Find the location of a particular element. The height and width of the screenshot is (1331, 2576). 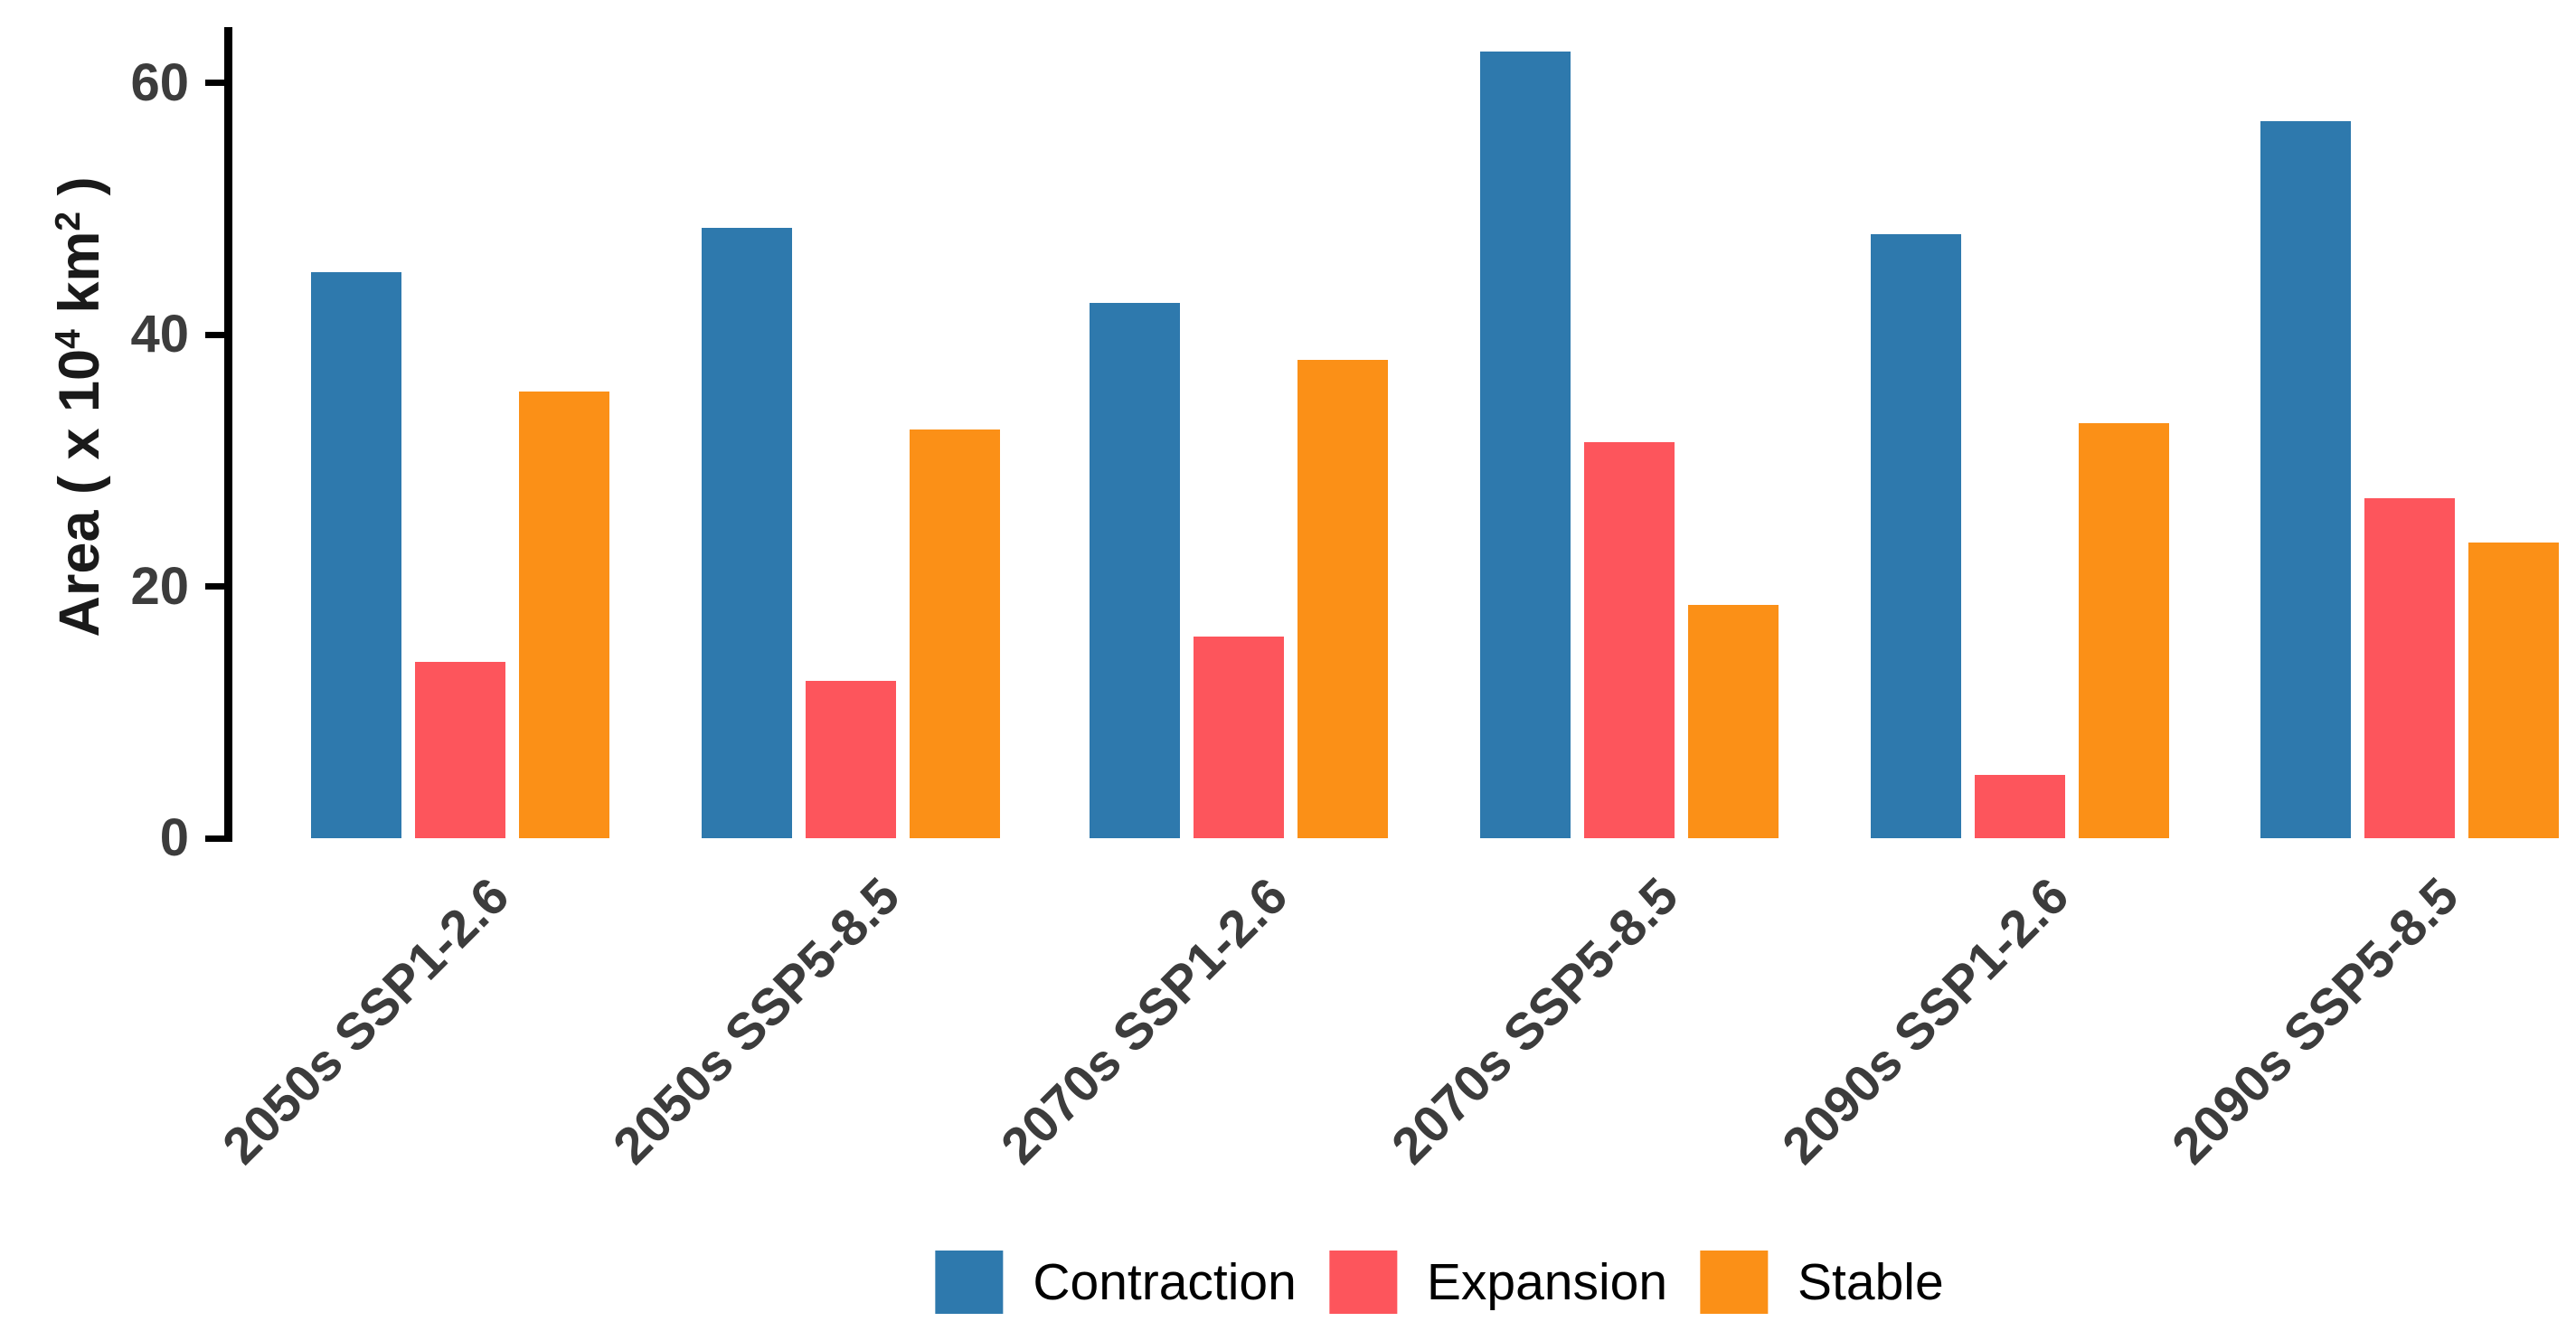

legend-label: Stable is located at coordinates (1871, 1282).